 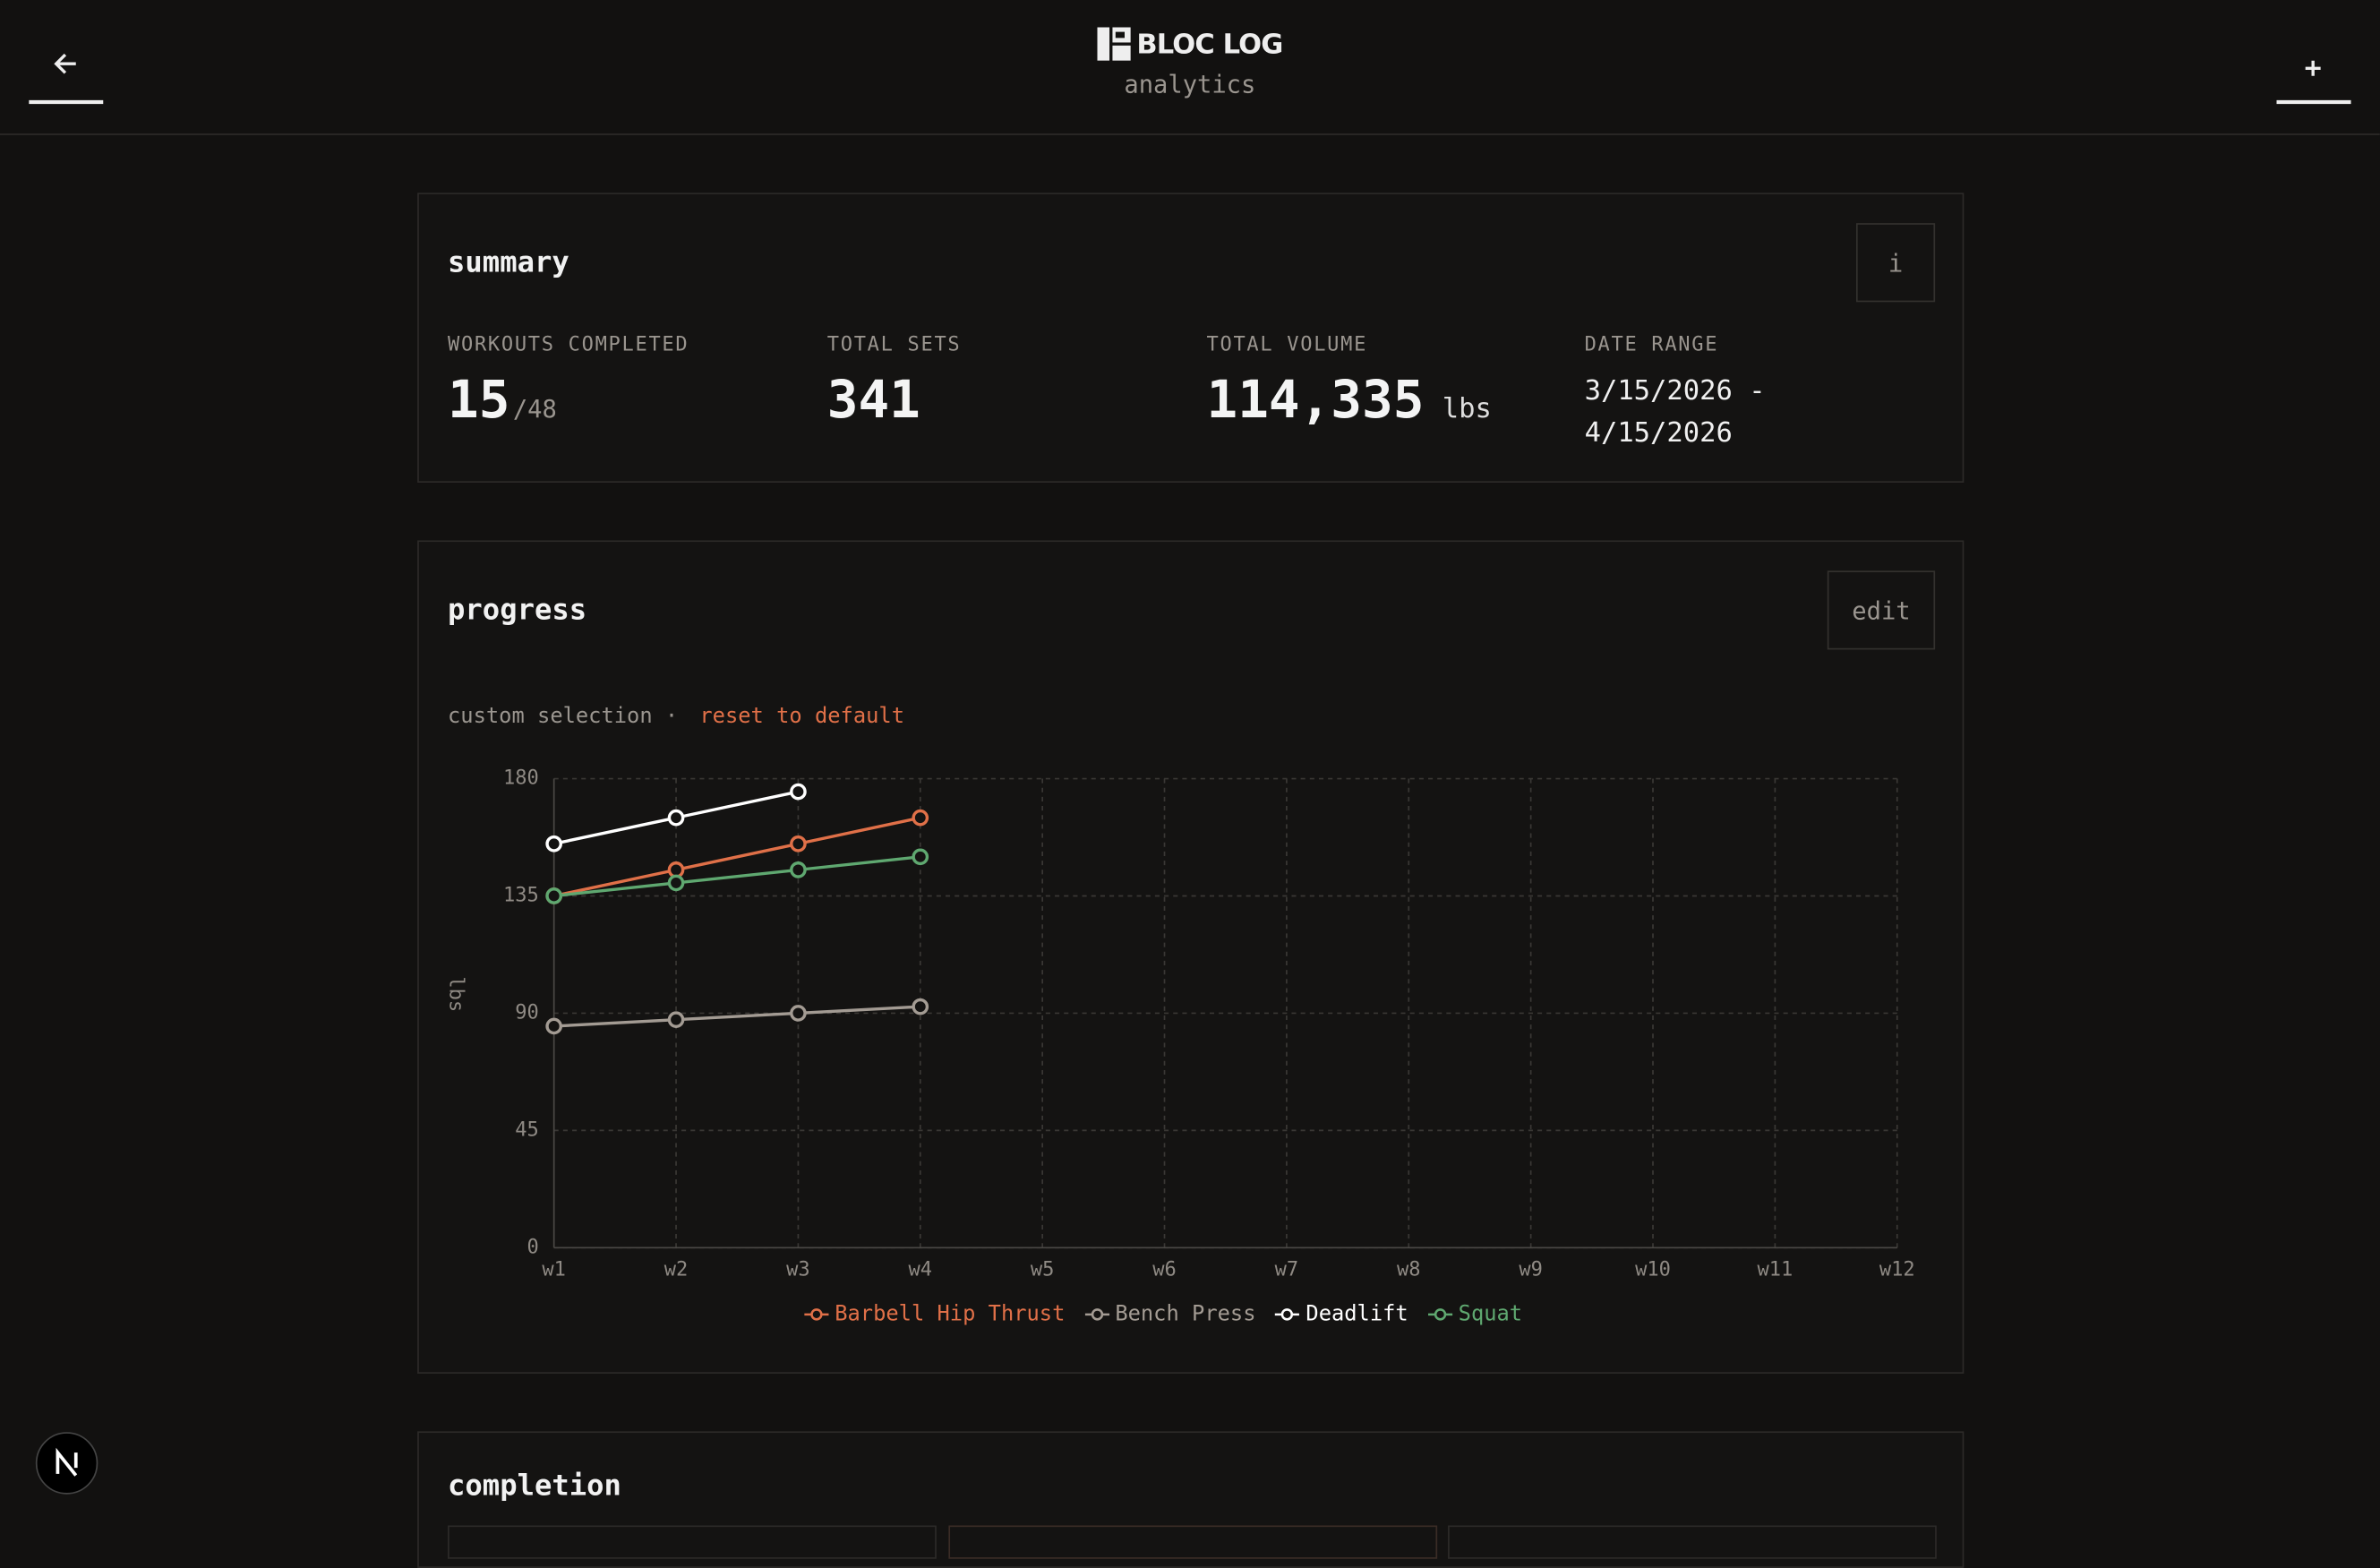 I want to click on y-tick-label: 90, so click(x=527, y=1013).